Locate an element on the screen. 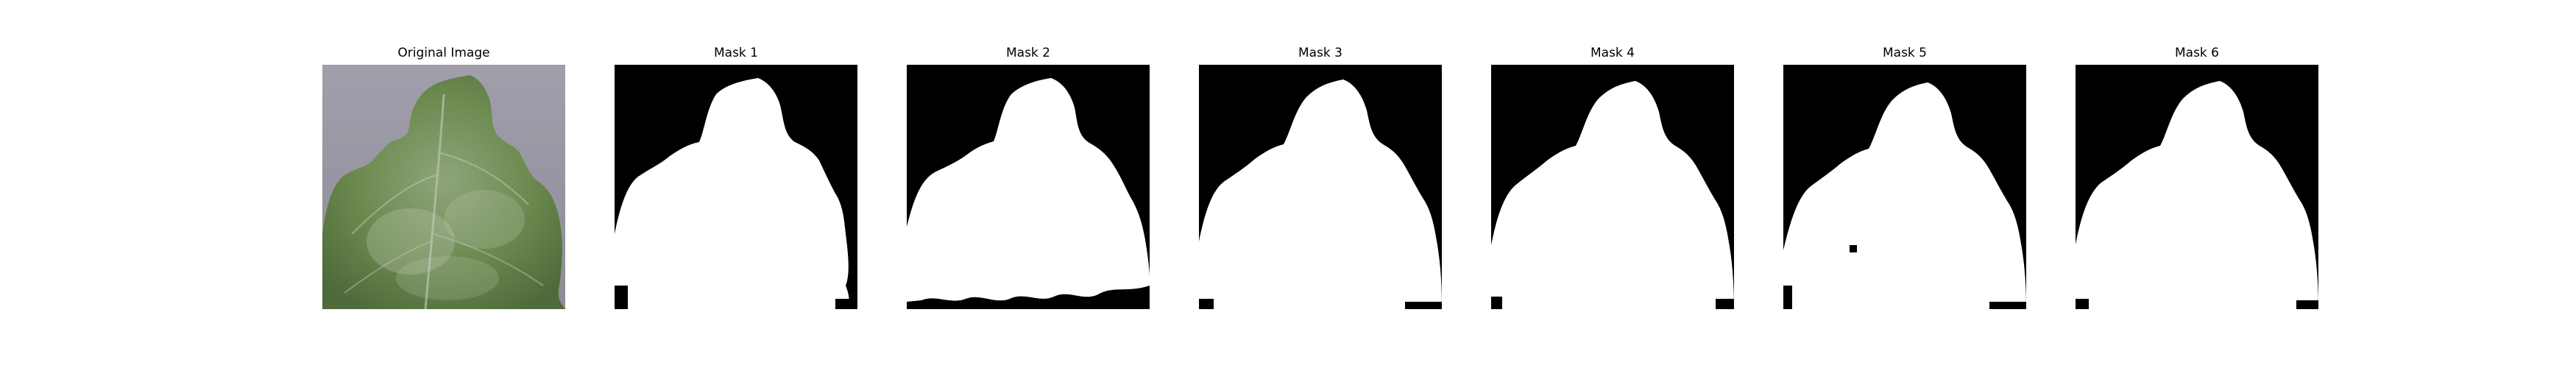  figure-panel-mask-1: Mask 1 is located at coordinates (736, 177).